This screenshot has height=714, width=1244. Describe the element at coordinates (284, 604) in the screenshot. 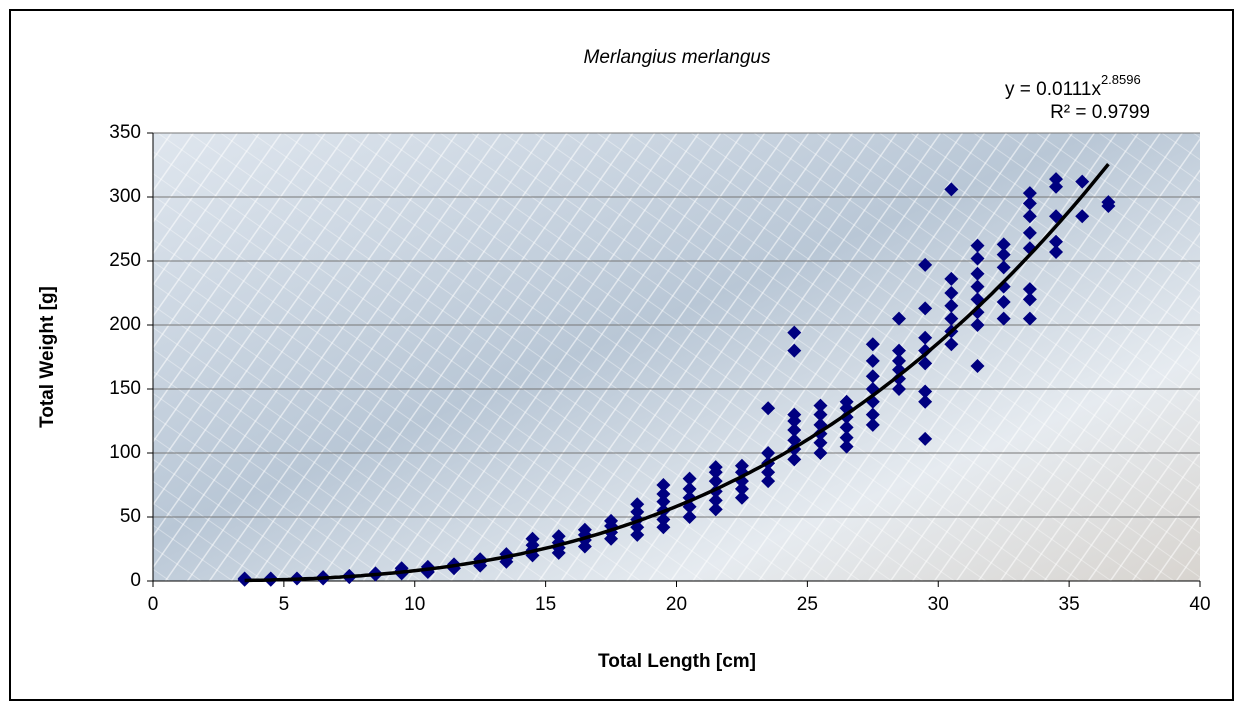

I see `x-tick-label: 5` at that location.